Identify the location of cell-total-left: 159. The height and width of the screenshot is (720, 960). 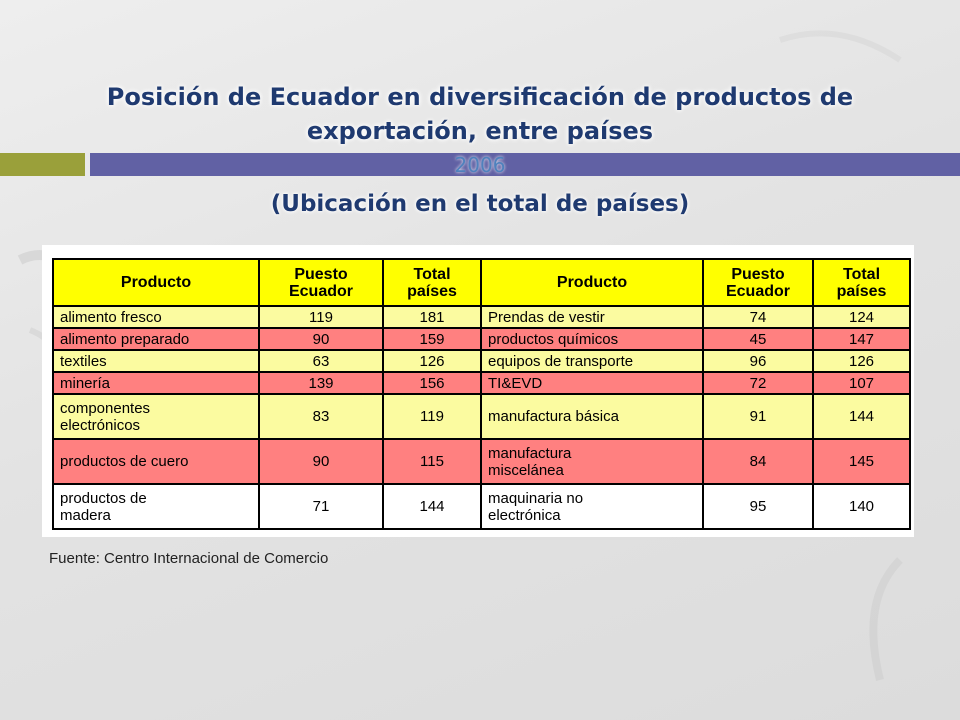
(432, 339).